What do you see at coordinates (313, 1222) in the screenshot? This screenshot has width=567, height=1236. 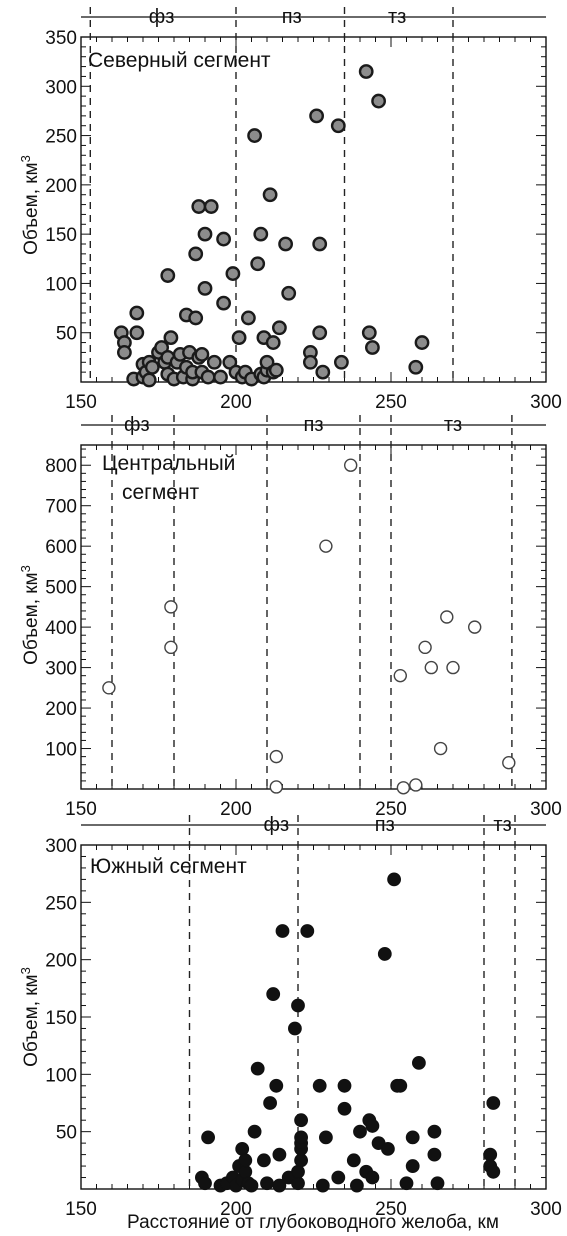 I see `x-axis-title: Расстояние от глубоководного желоба, км` at bounding box center [313, 1222].